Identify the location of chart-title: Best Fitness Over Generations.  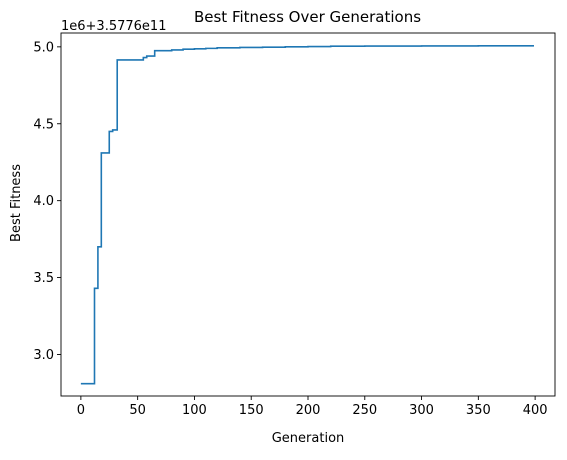
(307, 17).